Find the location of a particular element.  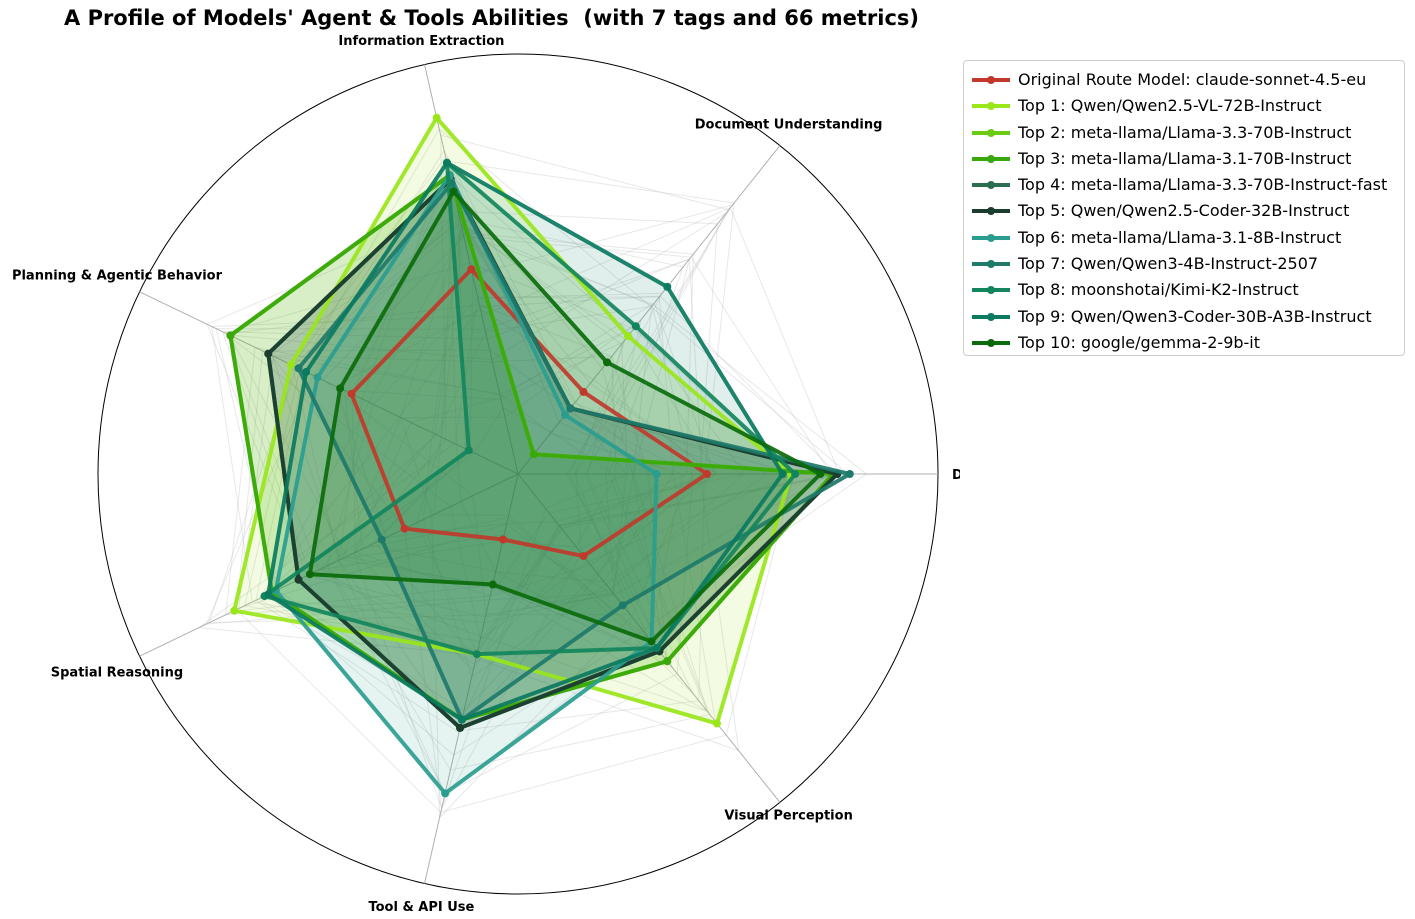

legend-label: Top 8: moonshotai/Kimi-K2-Instruct is located at coordinates (1158, 290).